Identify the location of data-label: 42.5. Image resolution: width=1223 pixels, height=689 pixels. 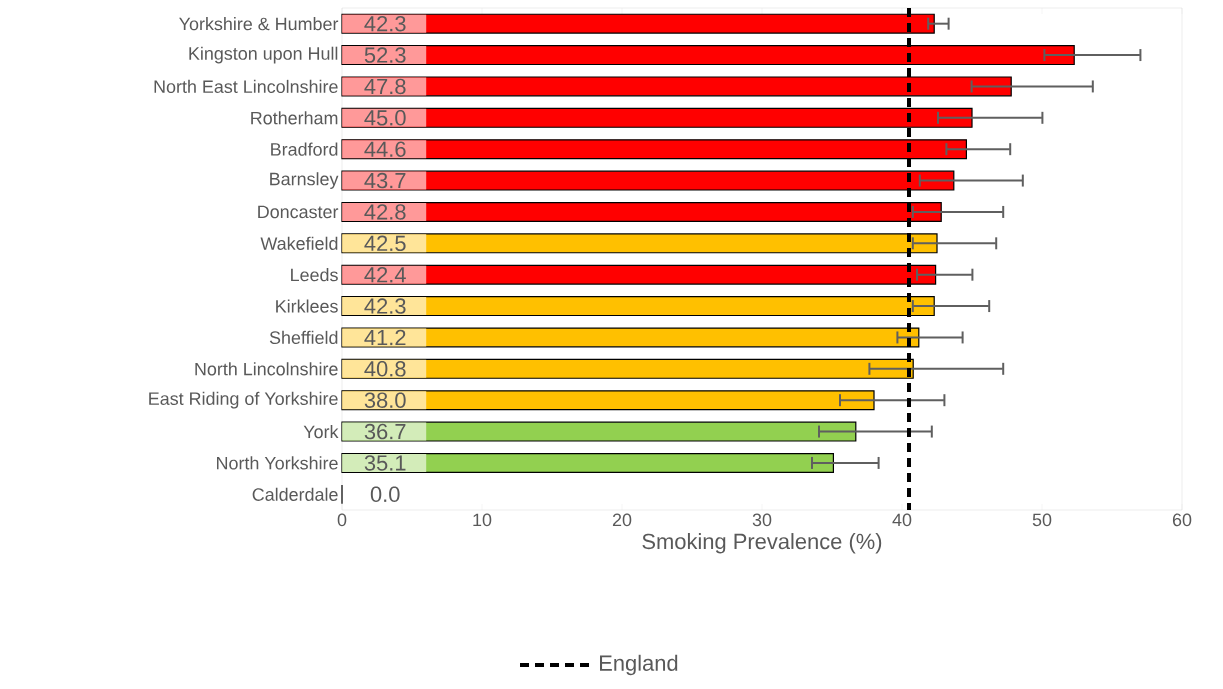
(385, 243).